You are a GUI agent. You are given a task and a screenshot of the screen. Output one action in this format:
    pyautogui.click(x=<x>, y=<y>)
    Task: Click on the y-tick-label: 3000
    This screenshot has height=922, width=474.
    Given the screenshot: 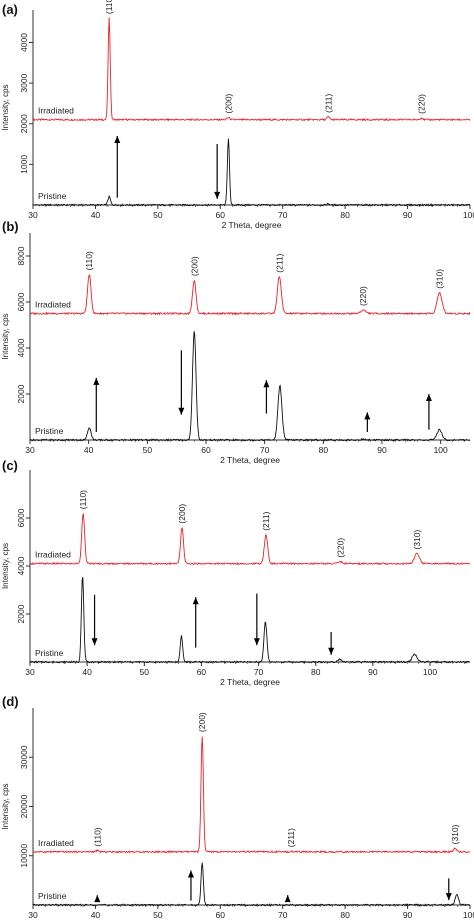 What is the action you would take?
    pyautogui.click(x=24, y=82)
    